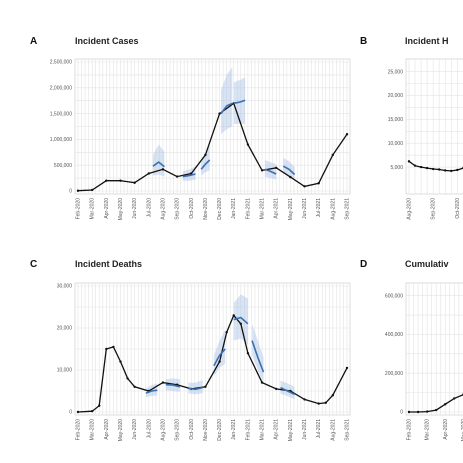 This screenshot has width=463, height=463. What do you see at coordinates (396, 72) in the screenshot?
I see `y-tick-label: 25,000` at bounding box center [396, 72].